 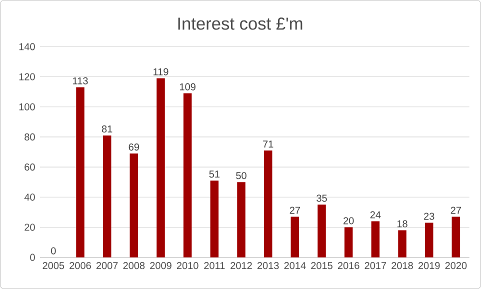 I want to click on data-label: 109, so click(x=188, y=86).